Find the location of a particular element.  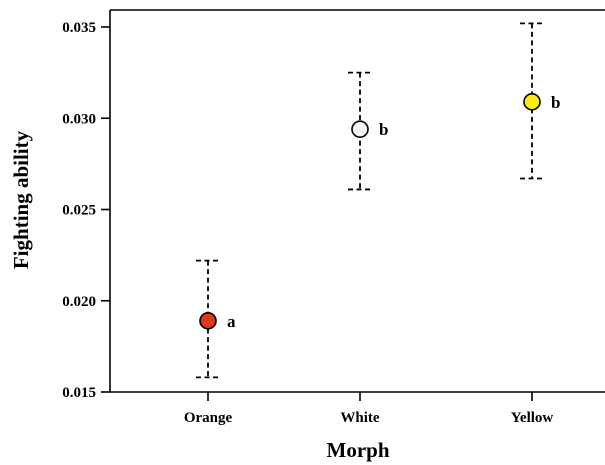

y-tick-label: 0.035 is located at coordinates (79, 28).